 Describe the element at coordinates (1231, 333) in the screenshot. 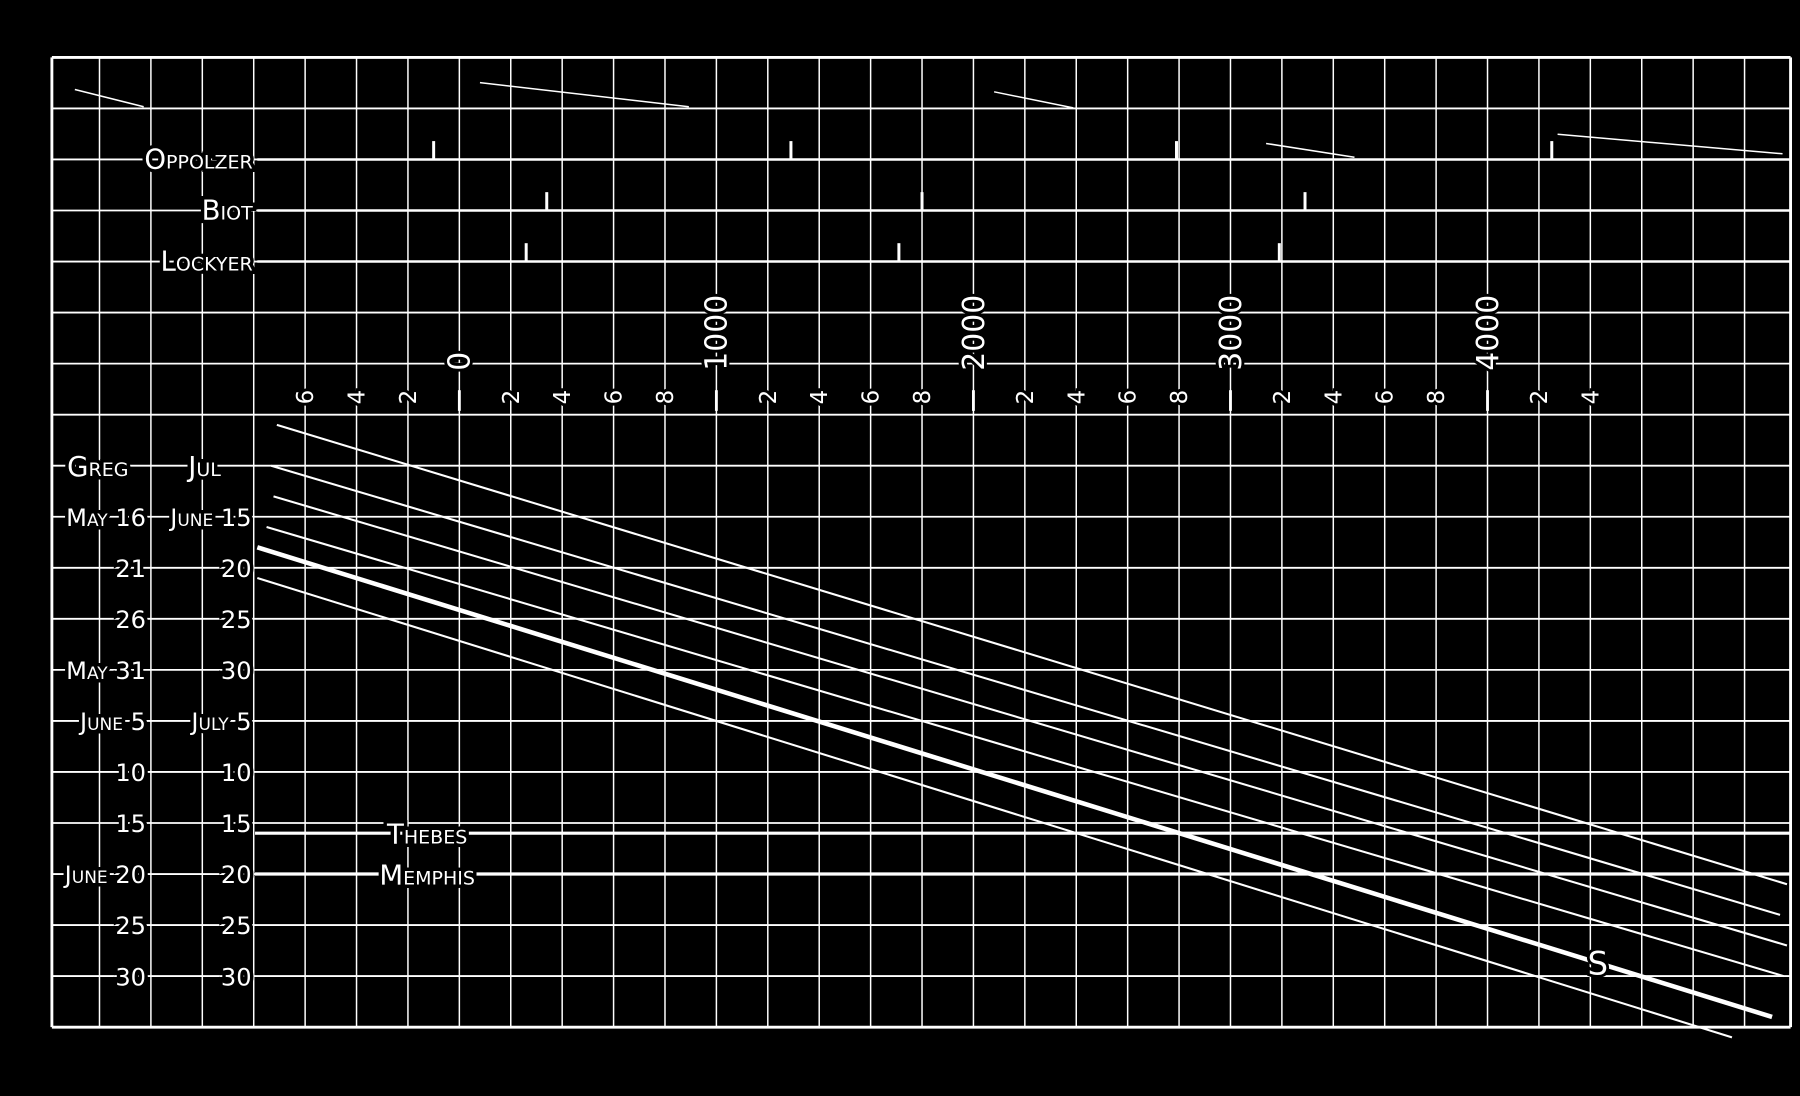

I see `x-major-label: 3000` at that location.